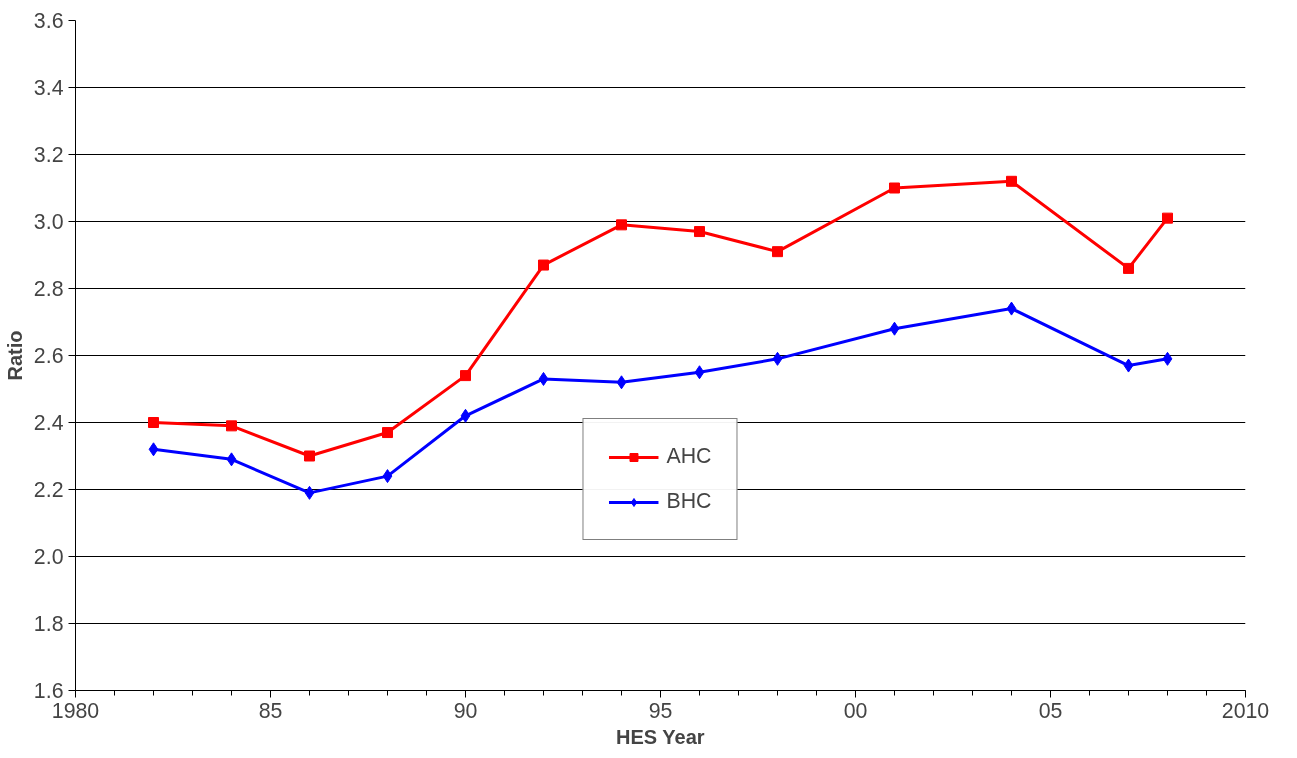  I want to click on y-tick-label: 2.2, so click(48, 490).